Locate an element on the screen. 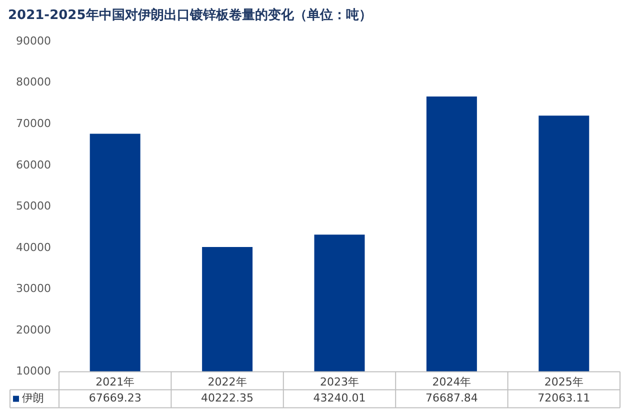 This screenshot has height=413, width=638. x-tick-label: 2023年 is located at coordinates (339, 381).